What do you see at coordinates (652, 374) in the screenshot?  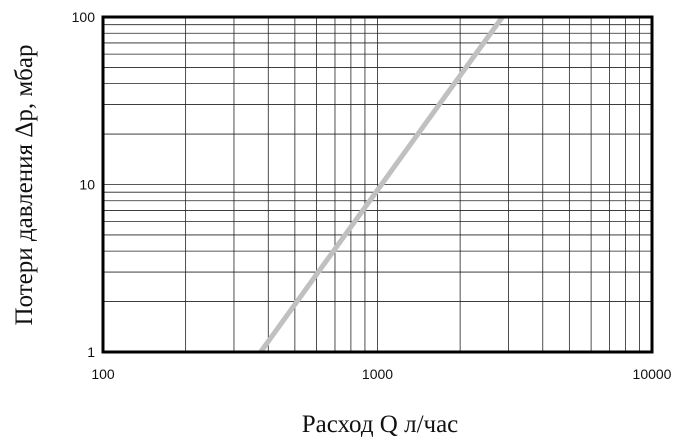 I see `x-tick-label: 10000` at bounding box center [652, 374].